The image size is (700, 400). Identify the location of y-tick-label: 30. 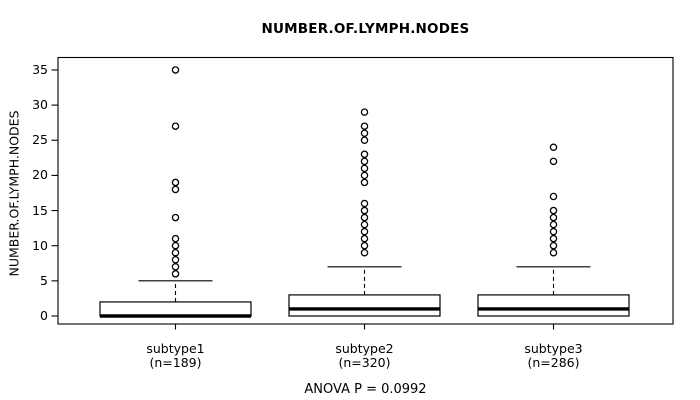
(40, 105).